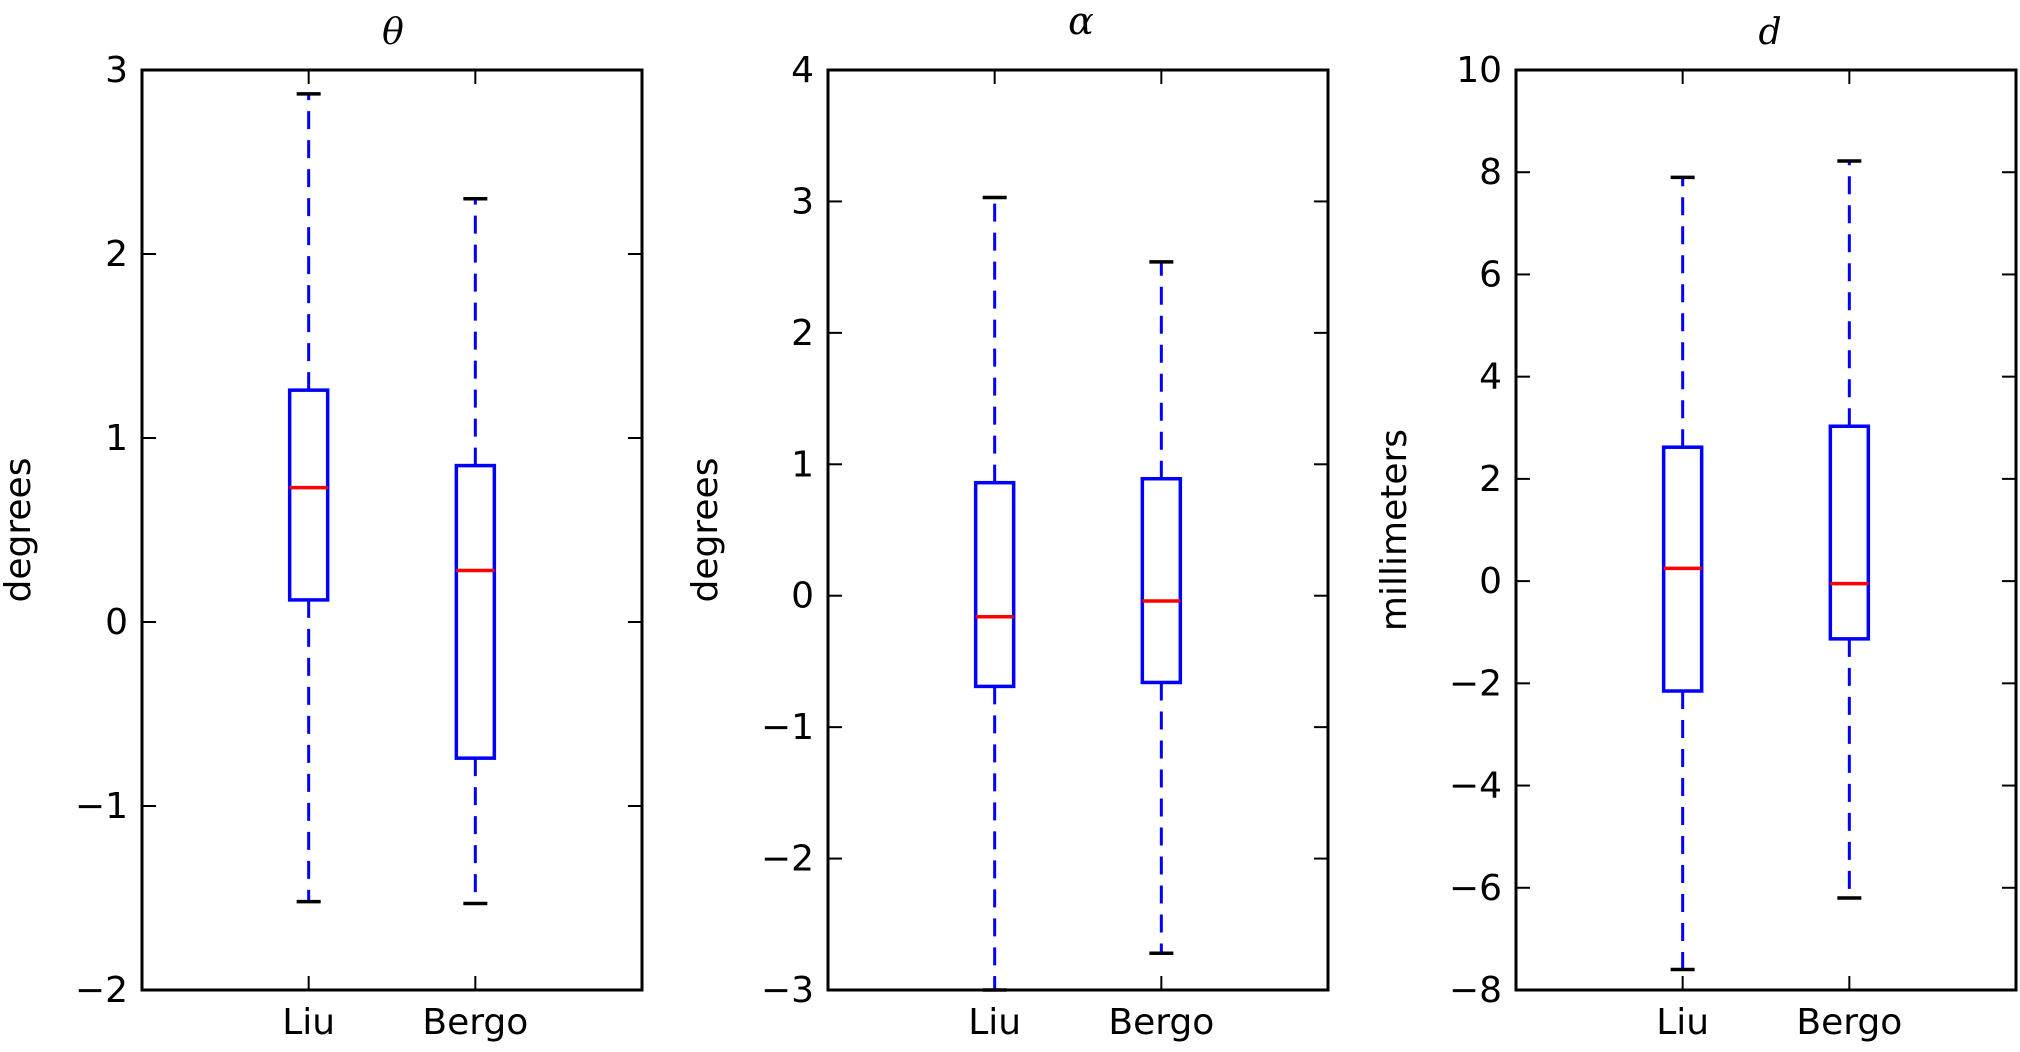 Image resolution: width=2020 pixels, height=1052 pixels. Describe the element at coordinates (1475, 888) in the screenshot. I see `y-tick-label: −6` at that location.